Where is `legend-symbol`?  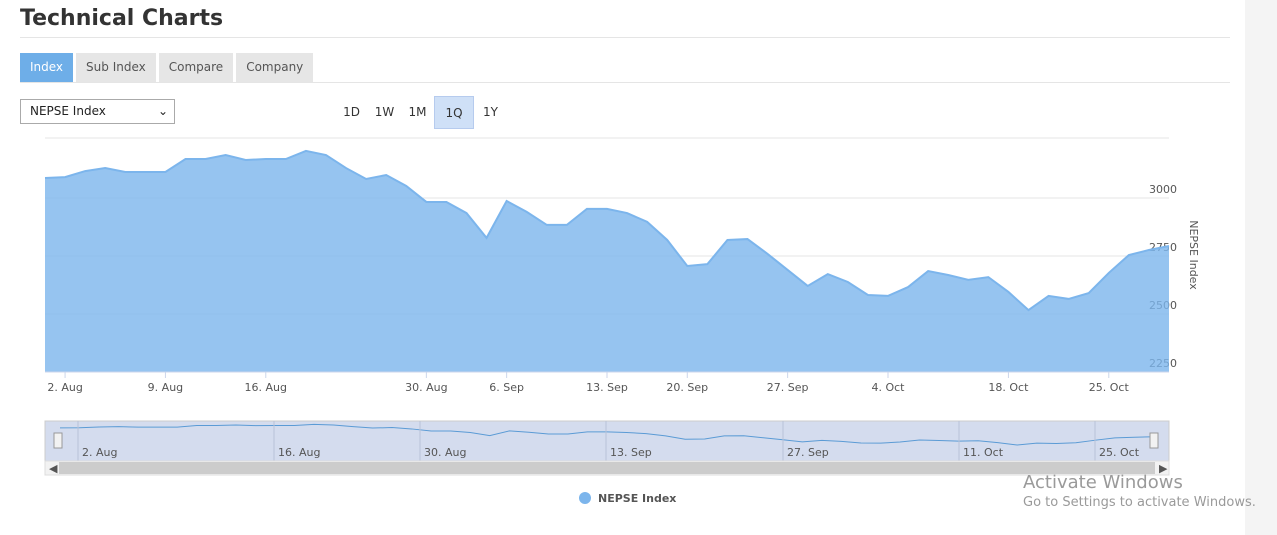 legend-symbol is located at coordinates (585, 498).